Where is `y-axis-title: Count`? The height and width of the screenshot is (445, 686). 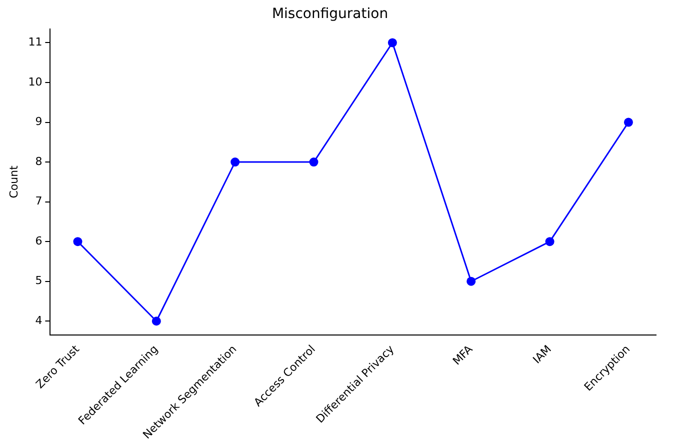 y-axis-title: Count is located at coordinates (13, 181).